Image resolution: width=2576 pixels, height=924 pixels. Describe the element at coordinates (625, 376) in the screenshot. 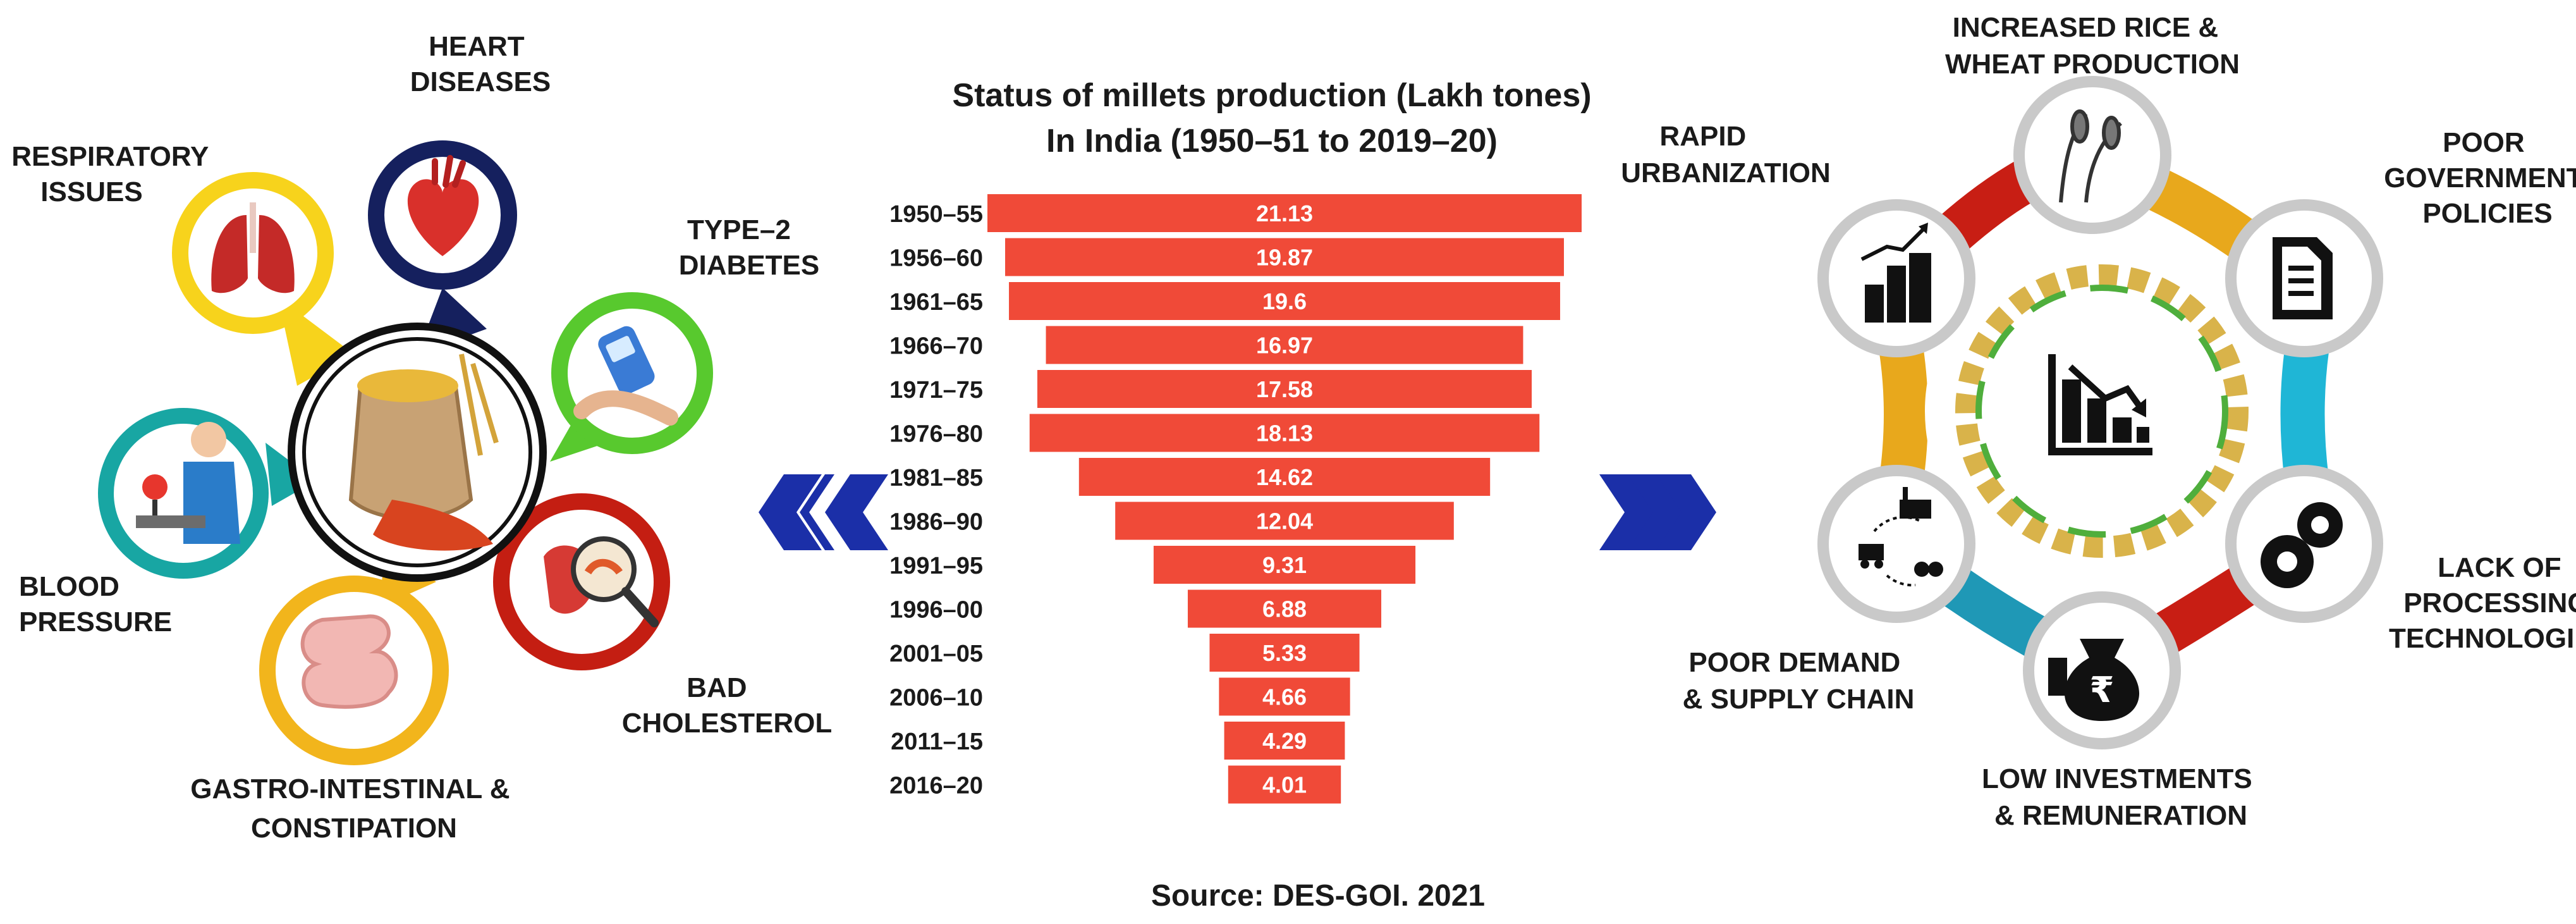

I see `glucose-meter-icon` at that location.